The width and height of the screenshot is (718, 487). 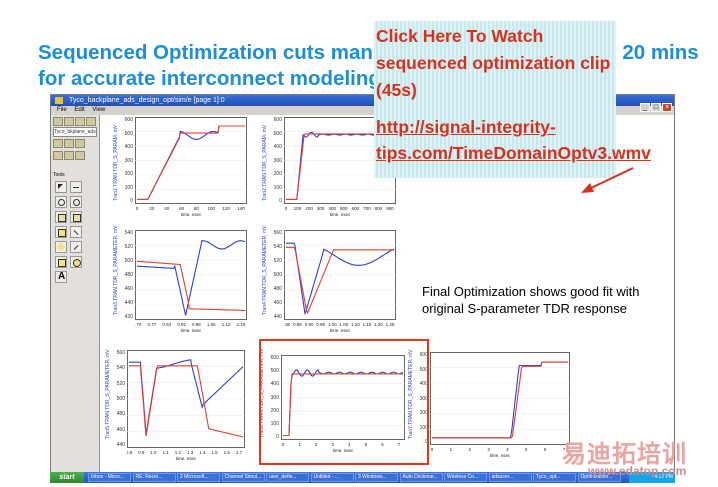 What do you see at coordinates (274, 358) in the screenshot?
I see `y-tick-label: 600` at bounding box center [274, 358].